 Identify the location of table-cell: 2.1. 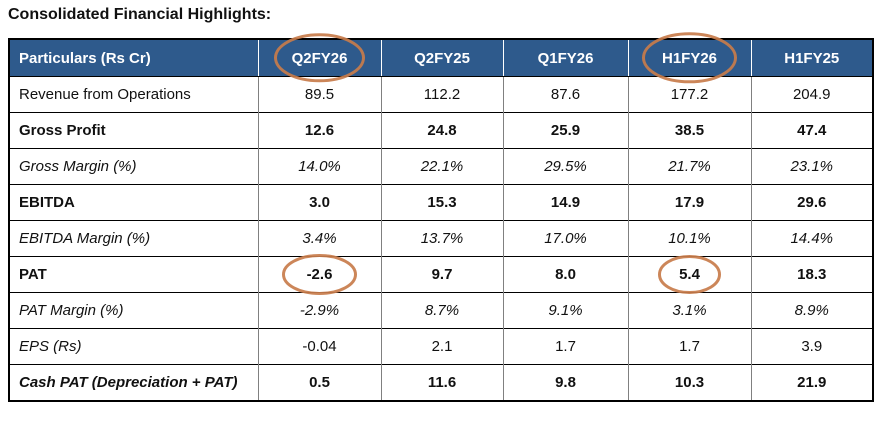
(441, 346).